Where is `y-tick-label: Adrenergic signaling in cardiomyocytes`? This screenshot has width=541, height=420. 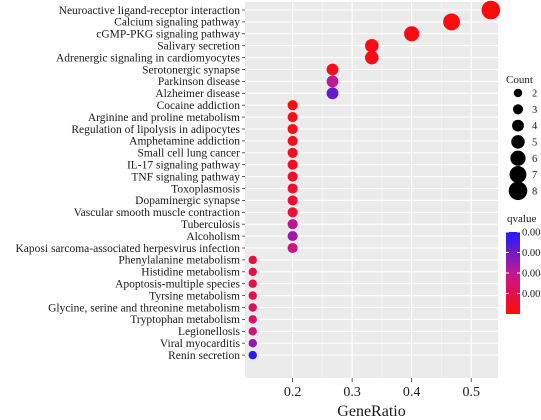
y-tick-label: Adrenergic signaling in cardiomyocytes is located at coordinates (148, 58).